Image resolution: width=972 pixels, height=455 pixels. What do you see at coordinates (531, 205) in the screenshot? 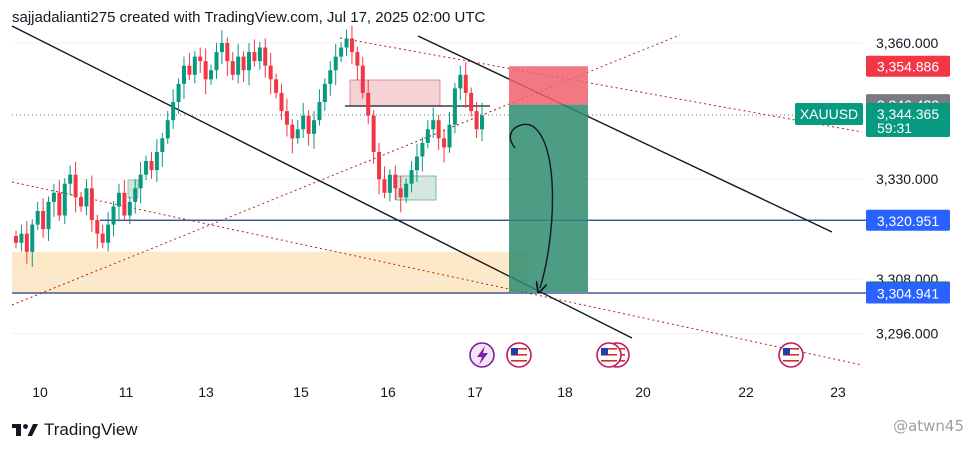
I see `projection-arrow` at bounding box center [531, 205].